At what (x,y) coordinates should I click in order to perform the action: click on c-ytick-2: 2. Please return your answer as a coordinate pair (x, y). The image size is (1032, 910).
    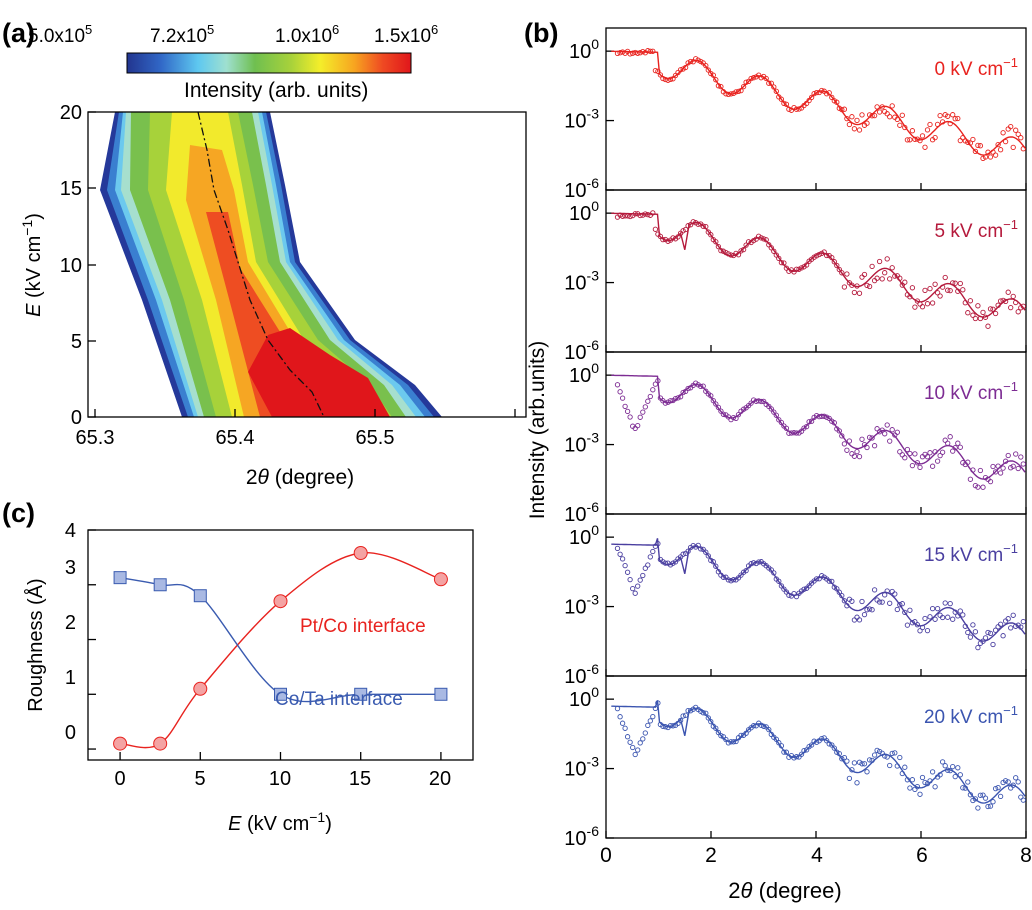
    Looking at the image, I should click on (70, 623).